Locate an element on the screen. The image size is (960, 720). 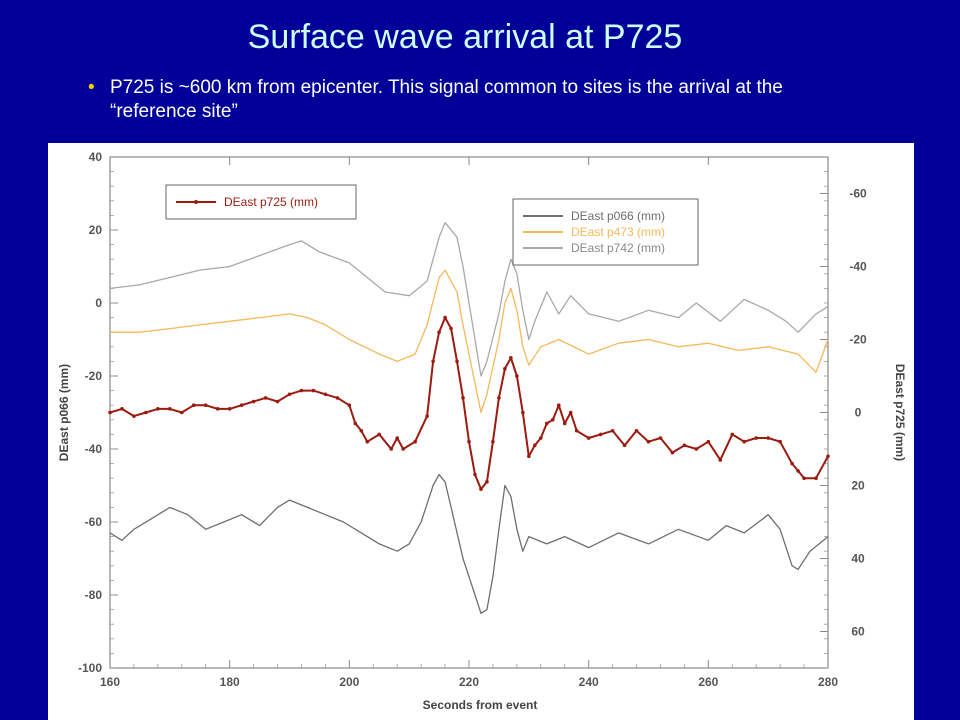
y-right-tick-label: 0 is located at coordinates (858, 413).